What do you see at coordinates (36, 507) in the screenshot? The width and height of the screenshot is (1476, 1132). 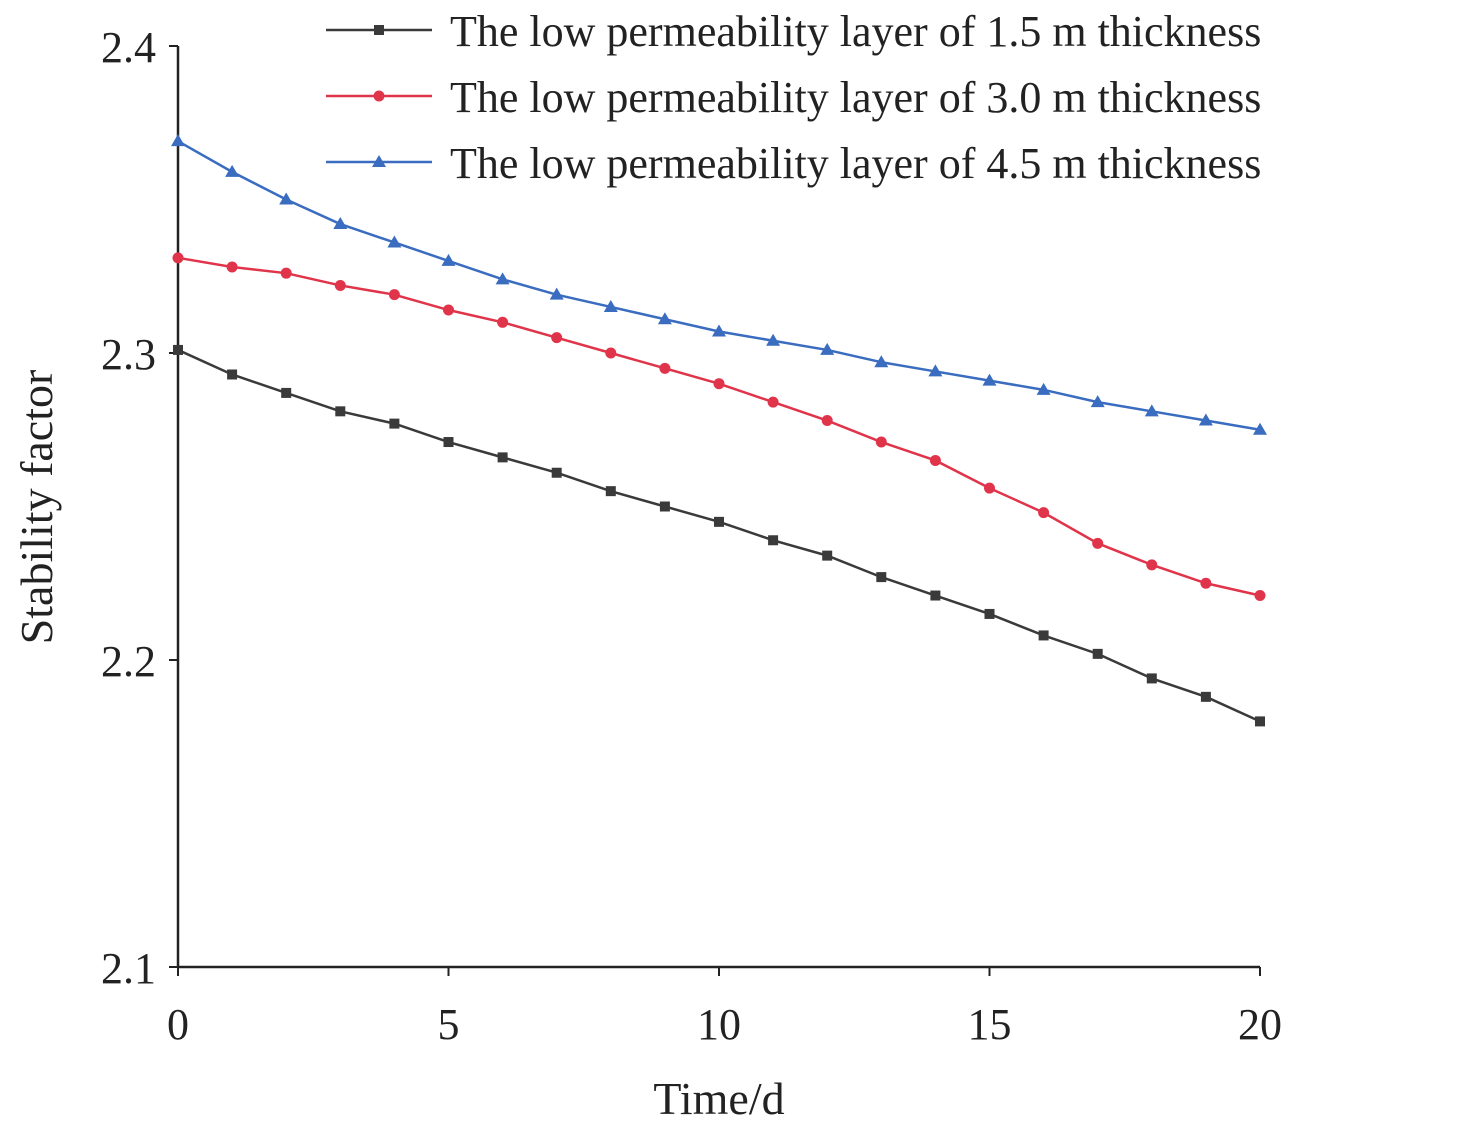 I see `y-axis-label: Stability factor` at bounding box center [36, 507].